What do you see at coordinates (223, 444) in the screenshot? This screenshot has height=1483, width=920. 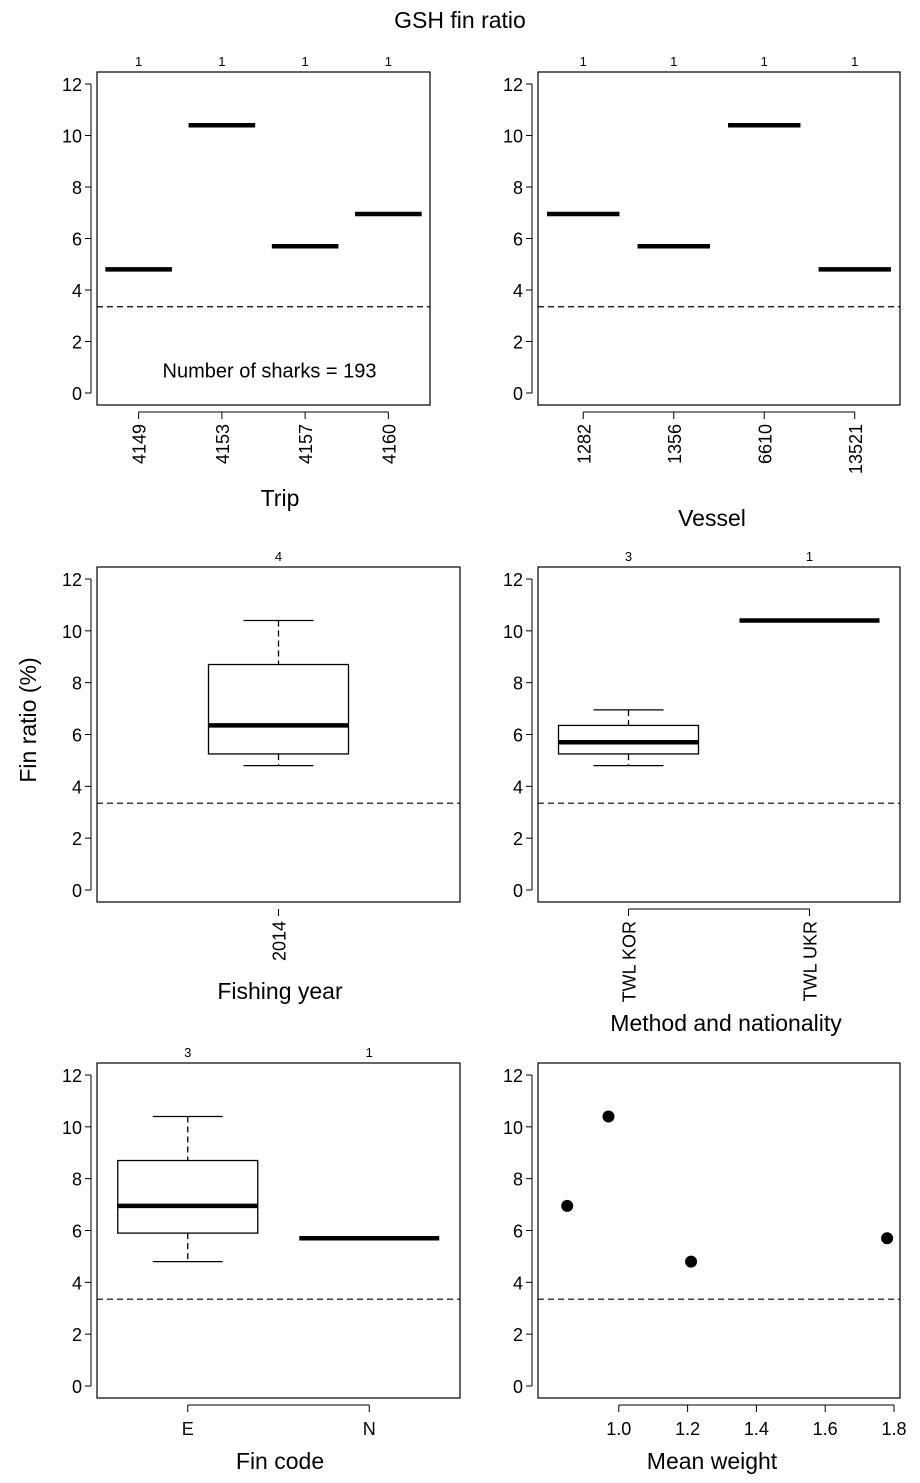 I see `x-tick-label: 4153` at bounding box center [223, 444].